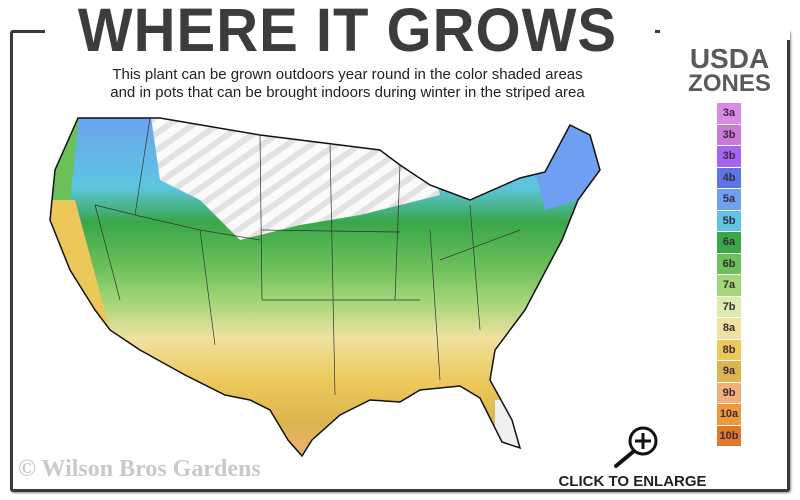 The height and width of the screenshot is (500, 800). What do you see at coordinates (729, 263) in the screenshot?
I see `legend-zone-6b: 6b` at bounding box center [729, 263].